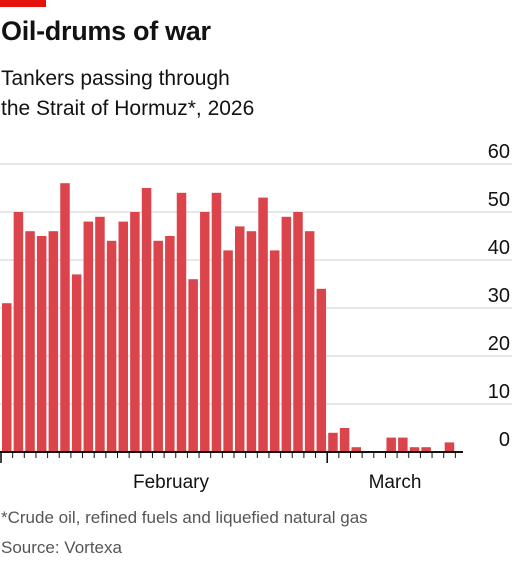 The height and width of the screenshot is (566, 512). Describe the element at coordinates (499, 296) in the screenshot. I see `y-tick-label: 30` at that location.